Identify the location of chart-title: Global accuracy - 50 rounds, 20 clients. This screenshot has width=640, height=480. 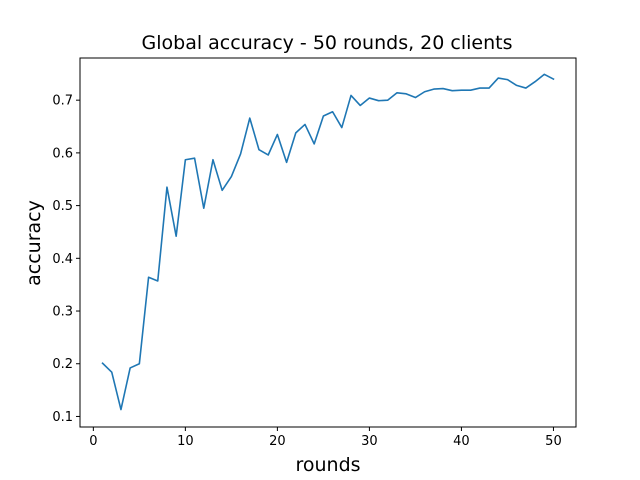
(327, 43).